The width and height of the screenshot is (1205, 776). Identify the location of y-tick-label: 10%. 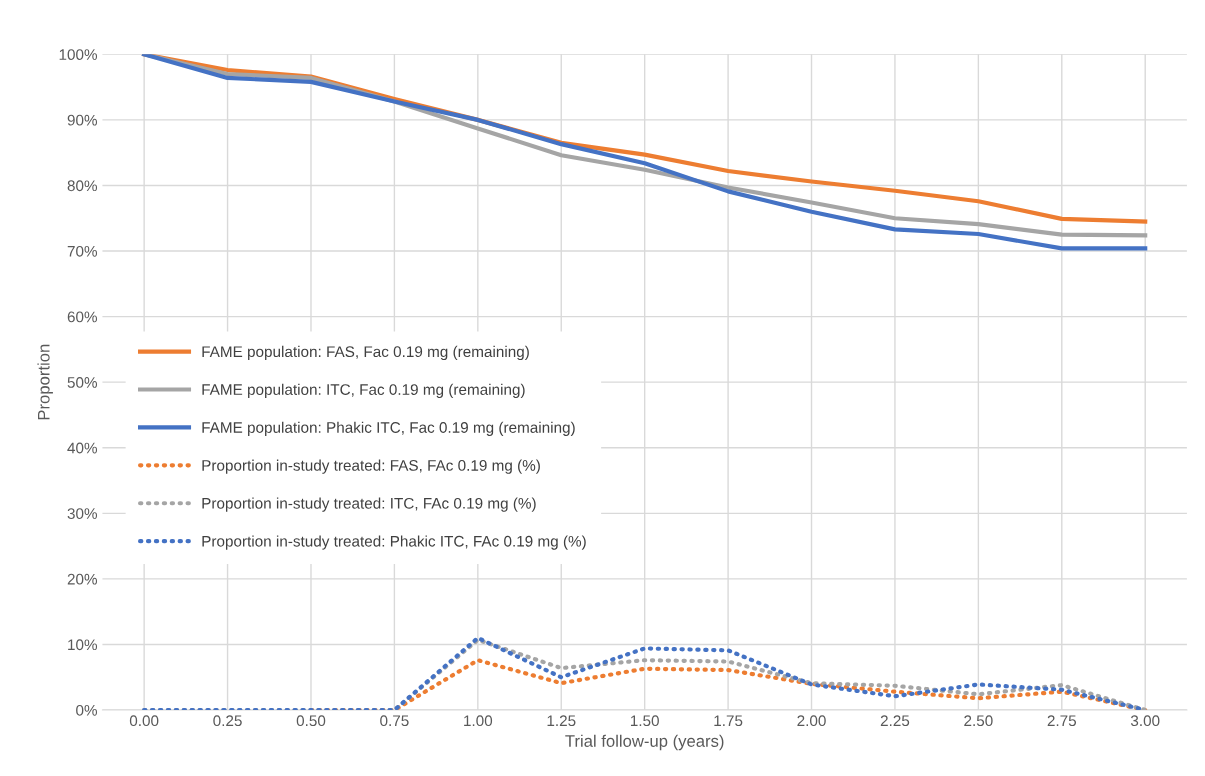
(83, 645).